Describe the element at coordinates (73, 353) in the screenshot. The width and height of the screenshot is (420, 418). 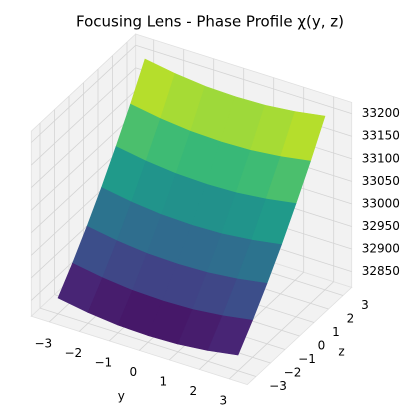
I see `x-tick-label: −2` at that location.